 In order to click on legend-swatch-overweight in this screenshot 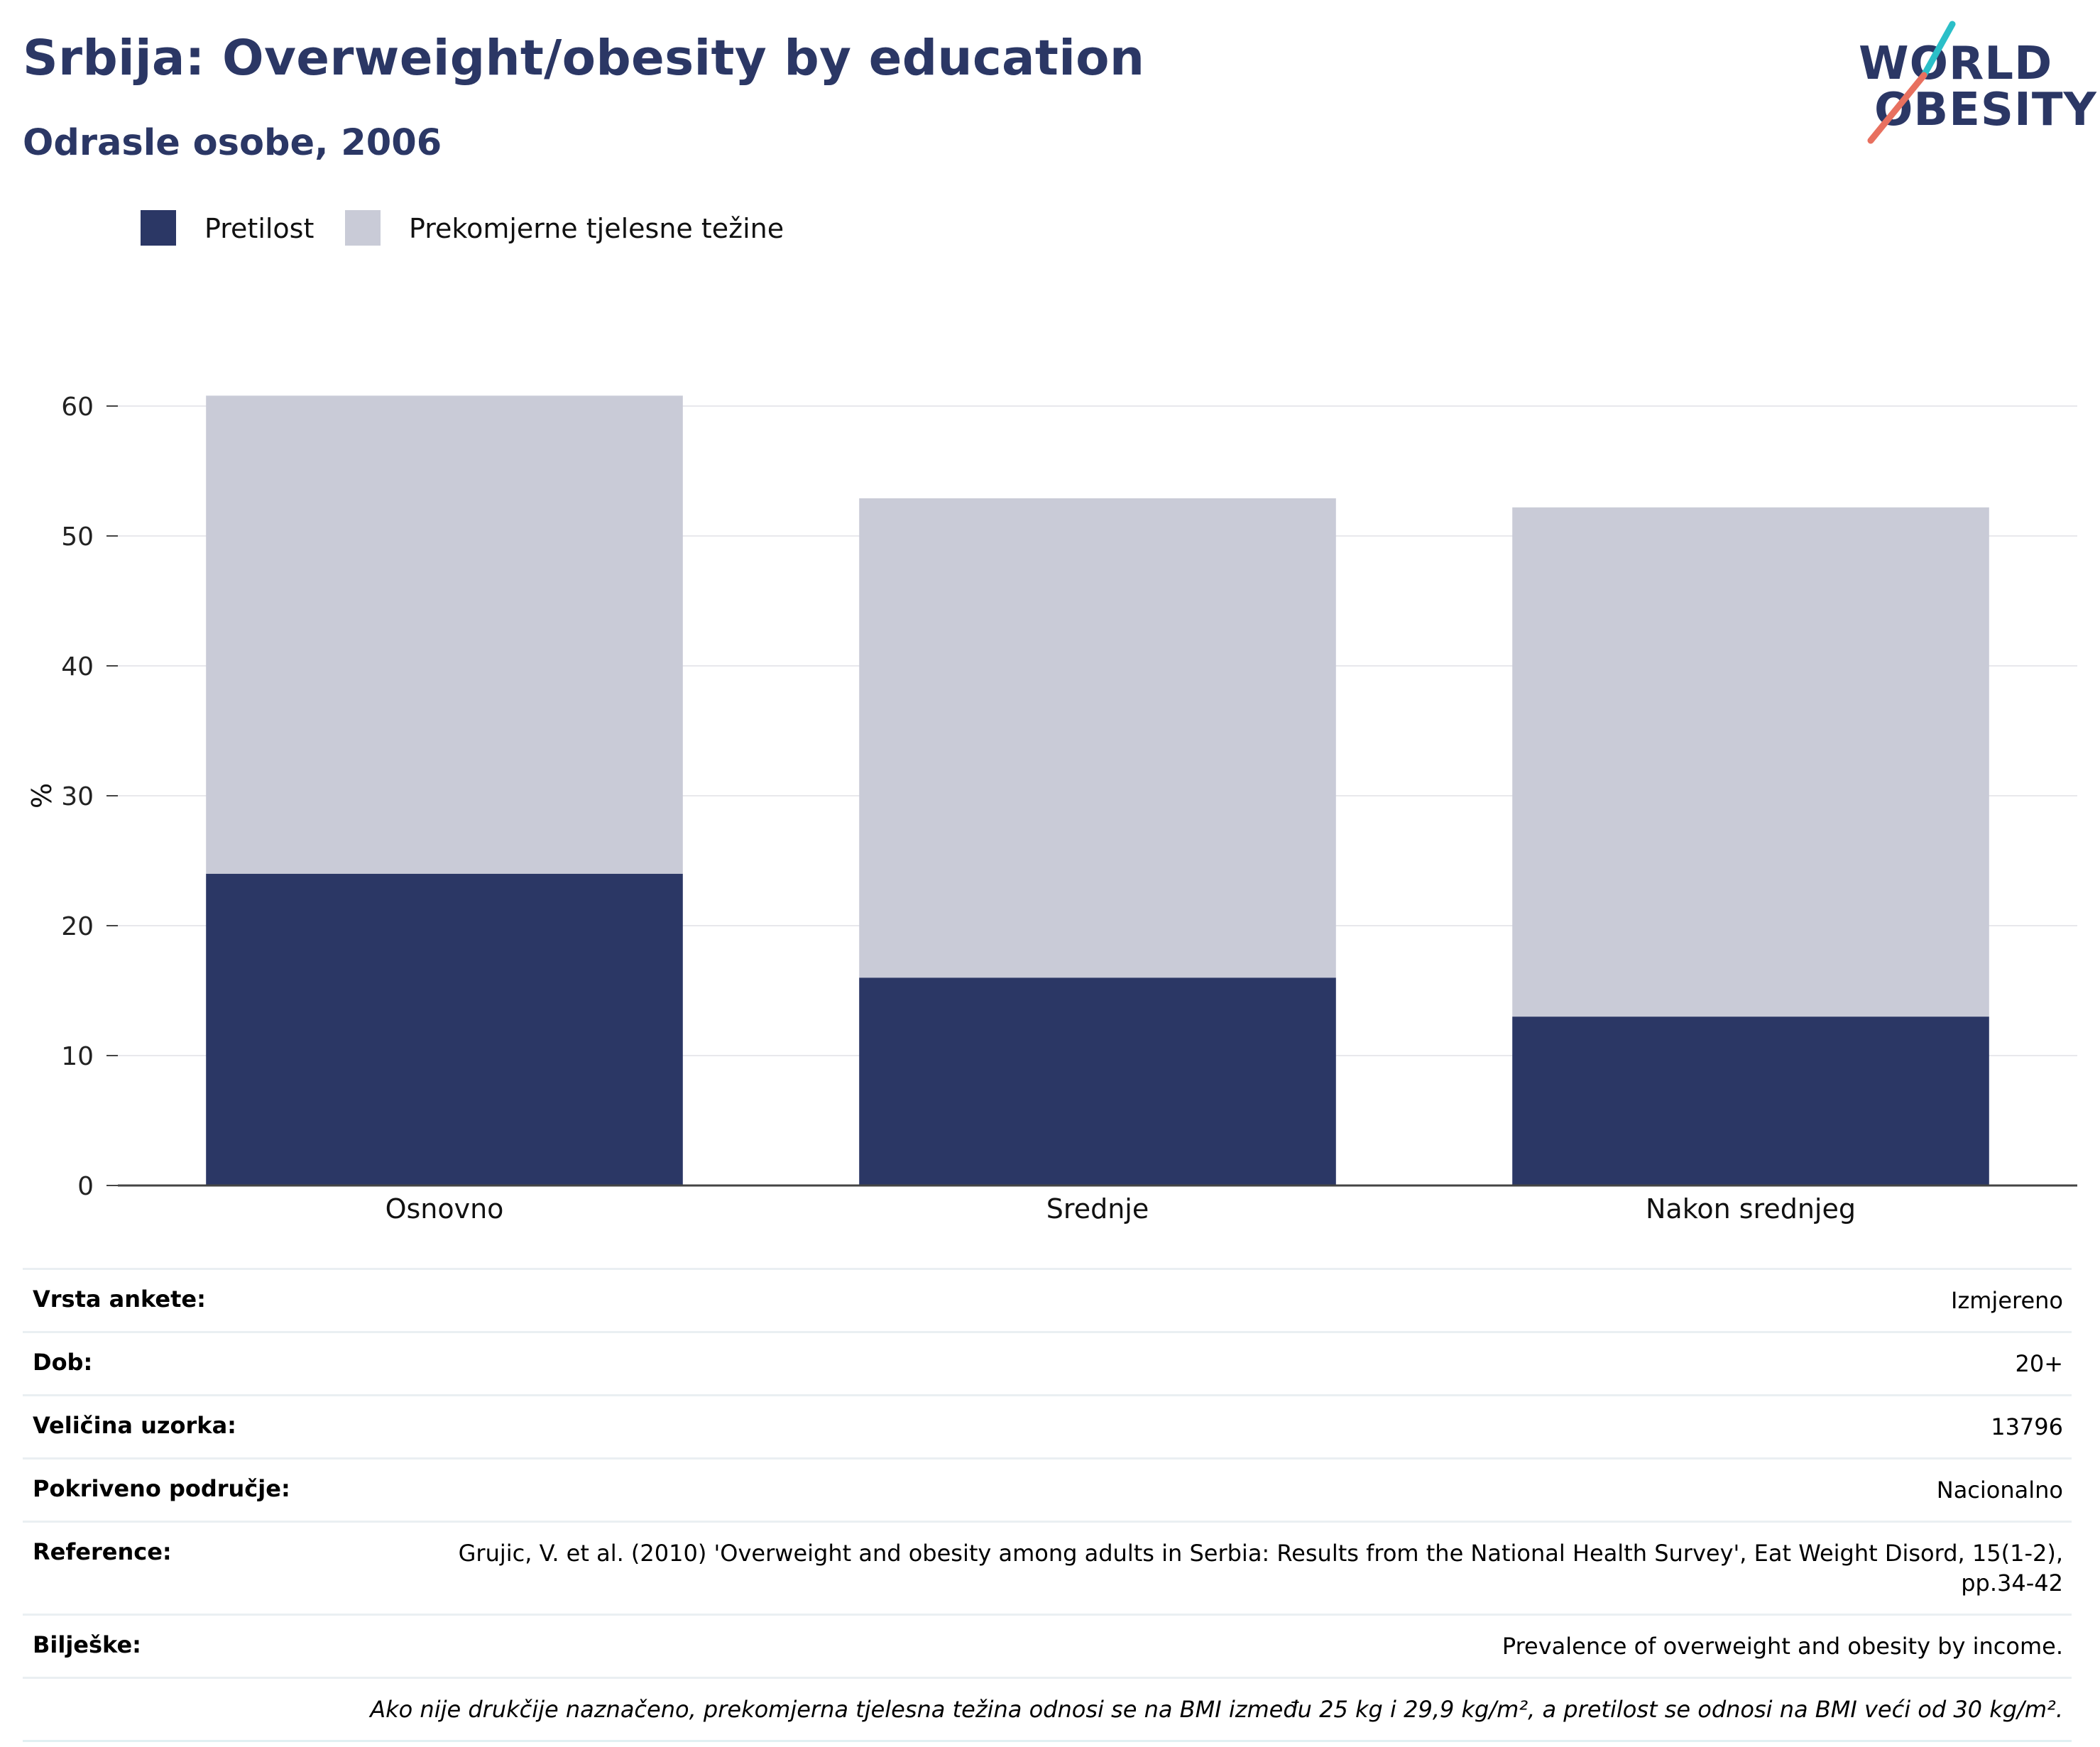, I will do `click(363, 228)`.